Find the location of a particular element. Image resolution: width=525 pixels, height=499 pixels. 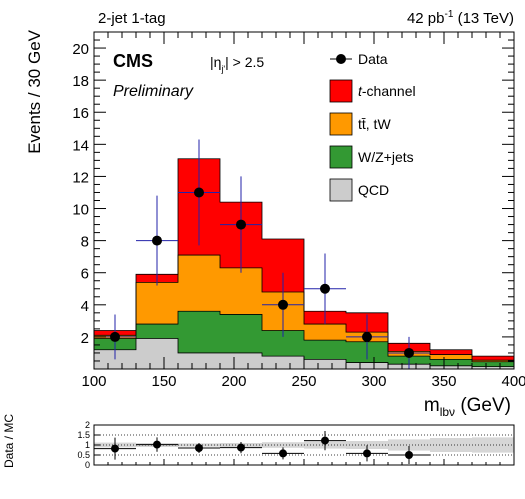

x-tick-label: 250 is located at coordinates (303, 381).